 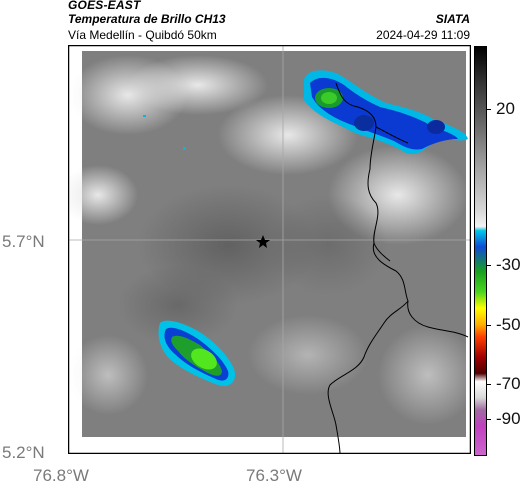 I want to click on location-star-marker, so click(x=263, y=241).